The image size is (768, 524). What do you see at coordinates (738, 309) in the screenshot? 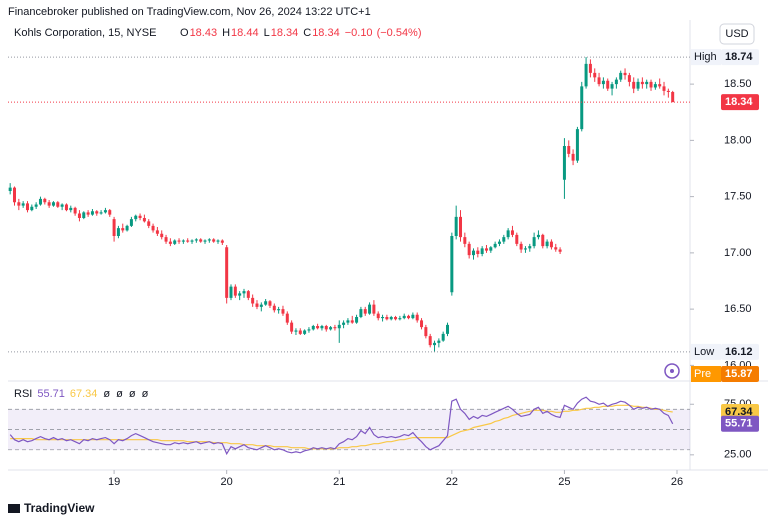
I see `y-tick-label: 16.50` at bounding box center [738, 309].